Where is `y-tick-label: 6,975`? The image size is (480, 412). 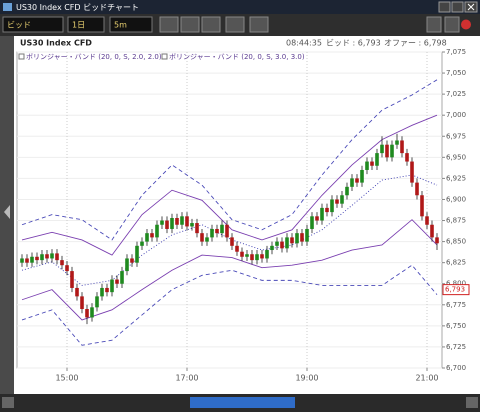 y-tick-label: 6,975 is located at coordinates (456, 136).